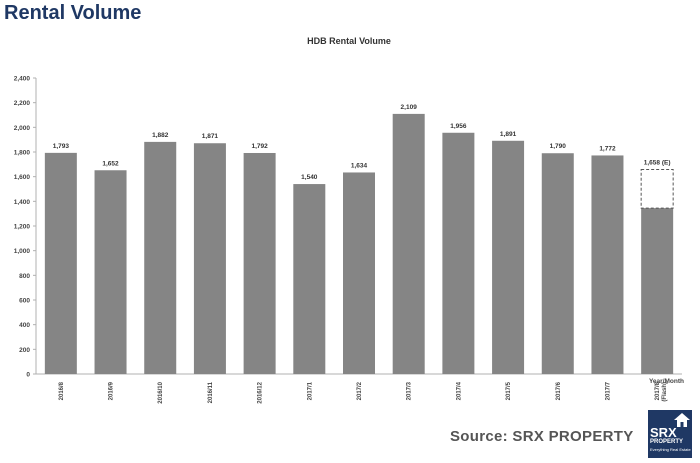 This screenshot has width=700, height=463. What do you see at coordinates (22, 153) in the screenshot?
I see `y-tick-label: 1,800` at bounding box center [22, 153].